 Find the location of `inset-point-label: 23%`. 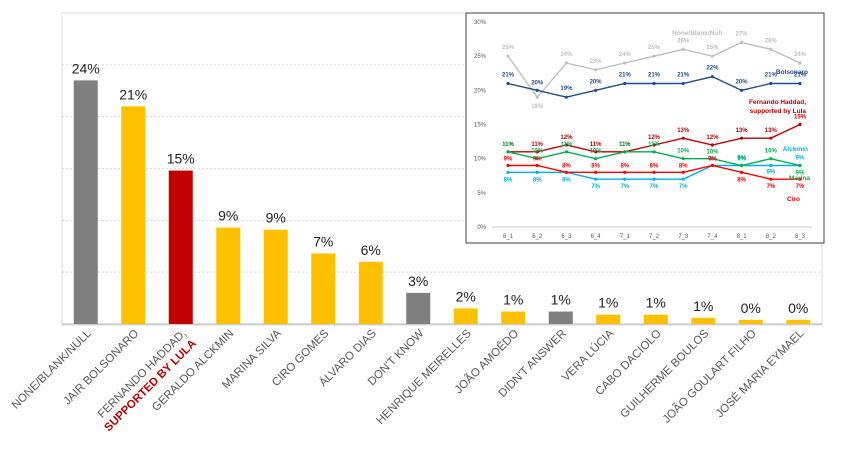

inset-point-label: 23% is located at coordinates (596, 62).